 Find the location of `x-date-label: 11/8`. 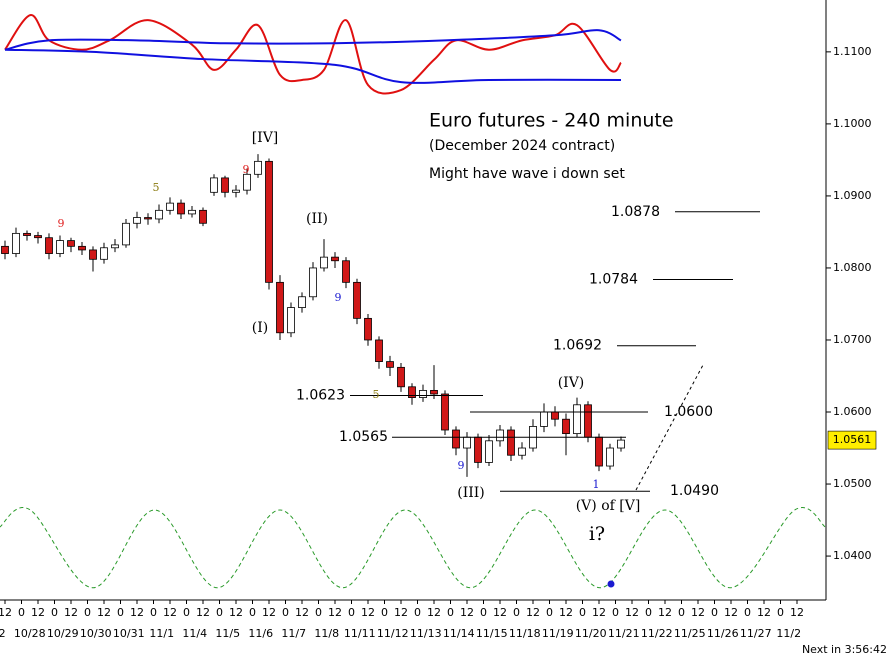

x-date-label: 11/8 is located at coordinates (326, 633).